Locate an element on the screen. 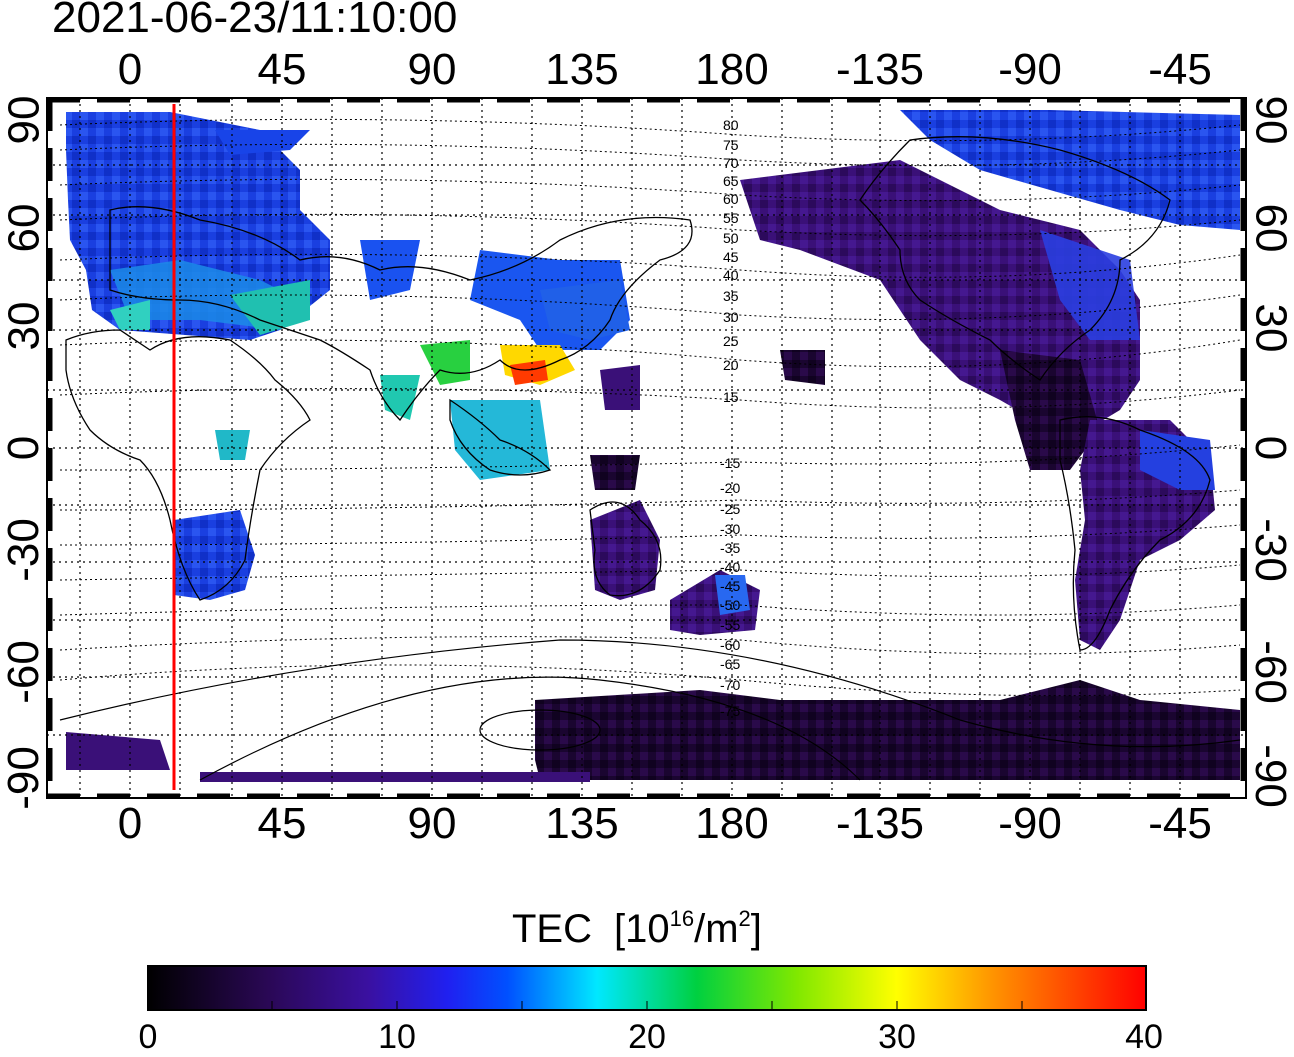 The image size is (1294, 1057). bottom-tick-minus90: -90 is located at coordinates (1030, 823).